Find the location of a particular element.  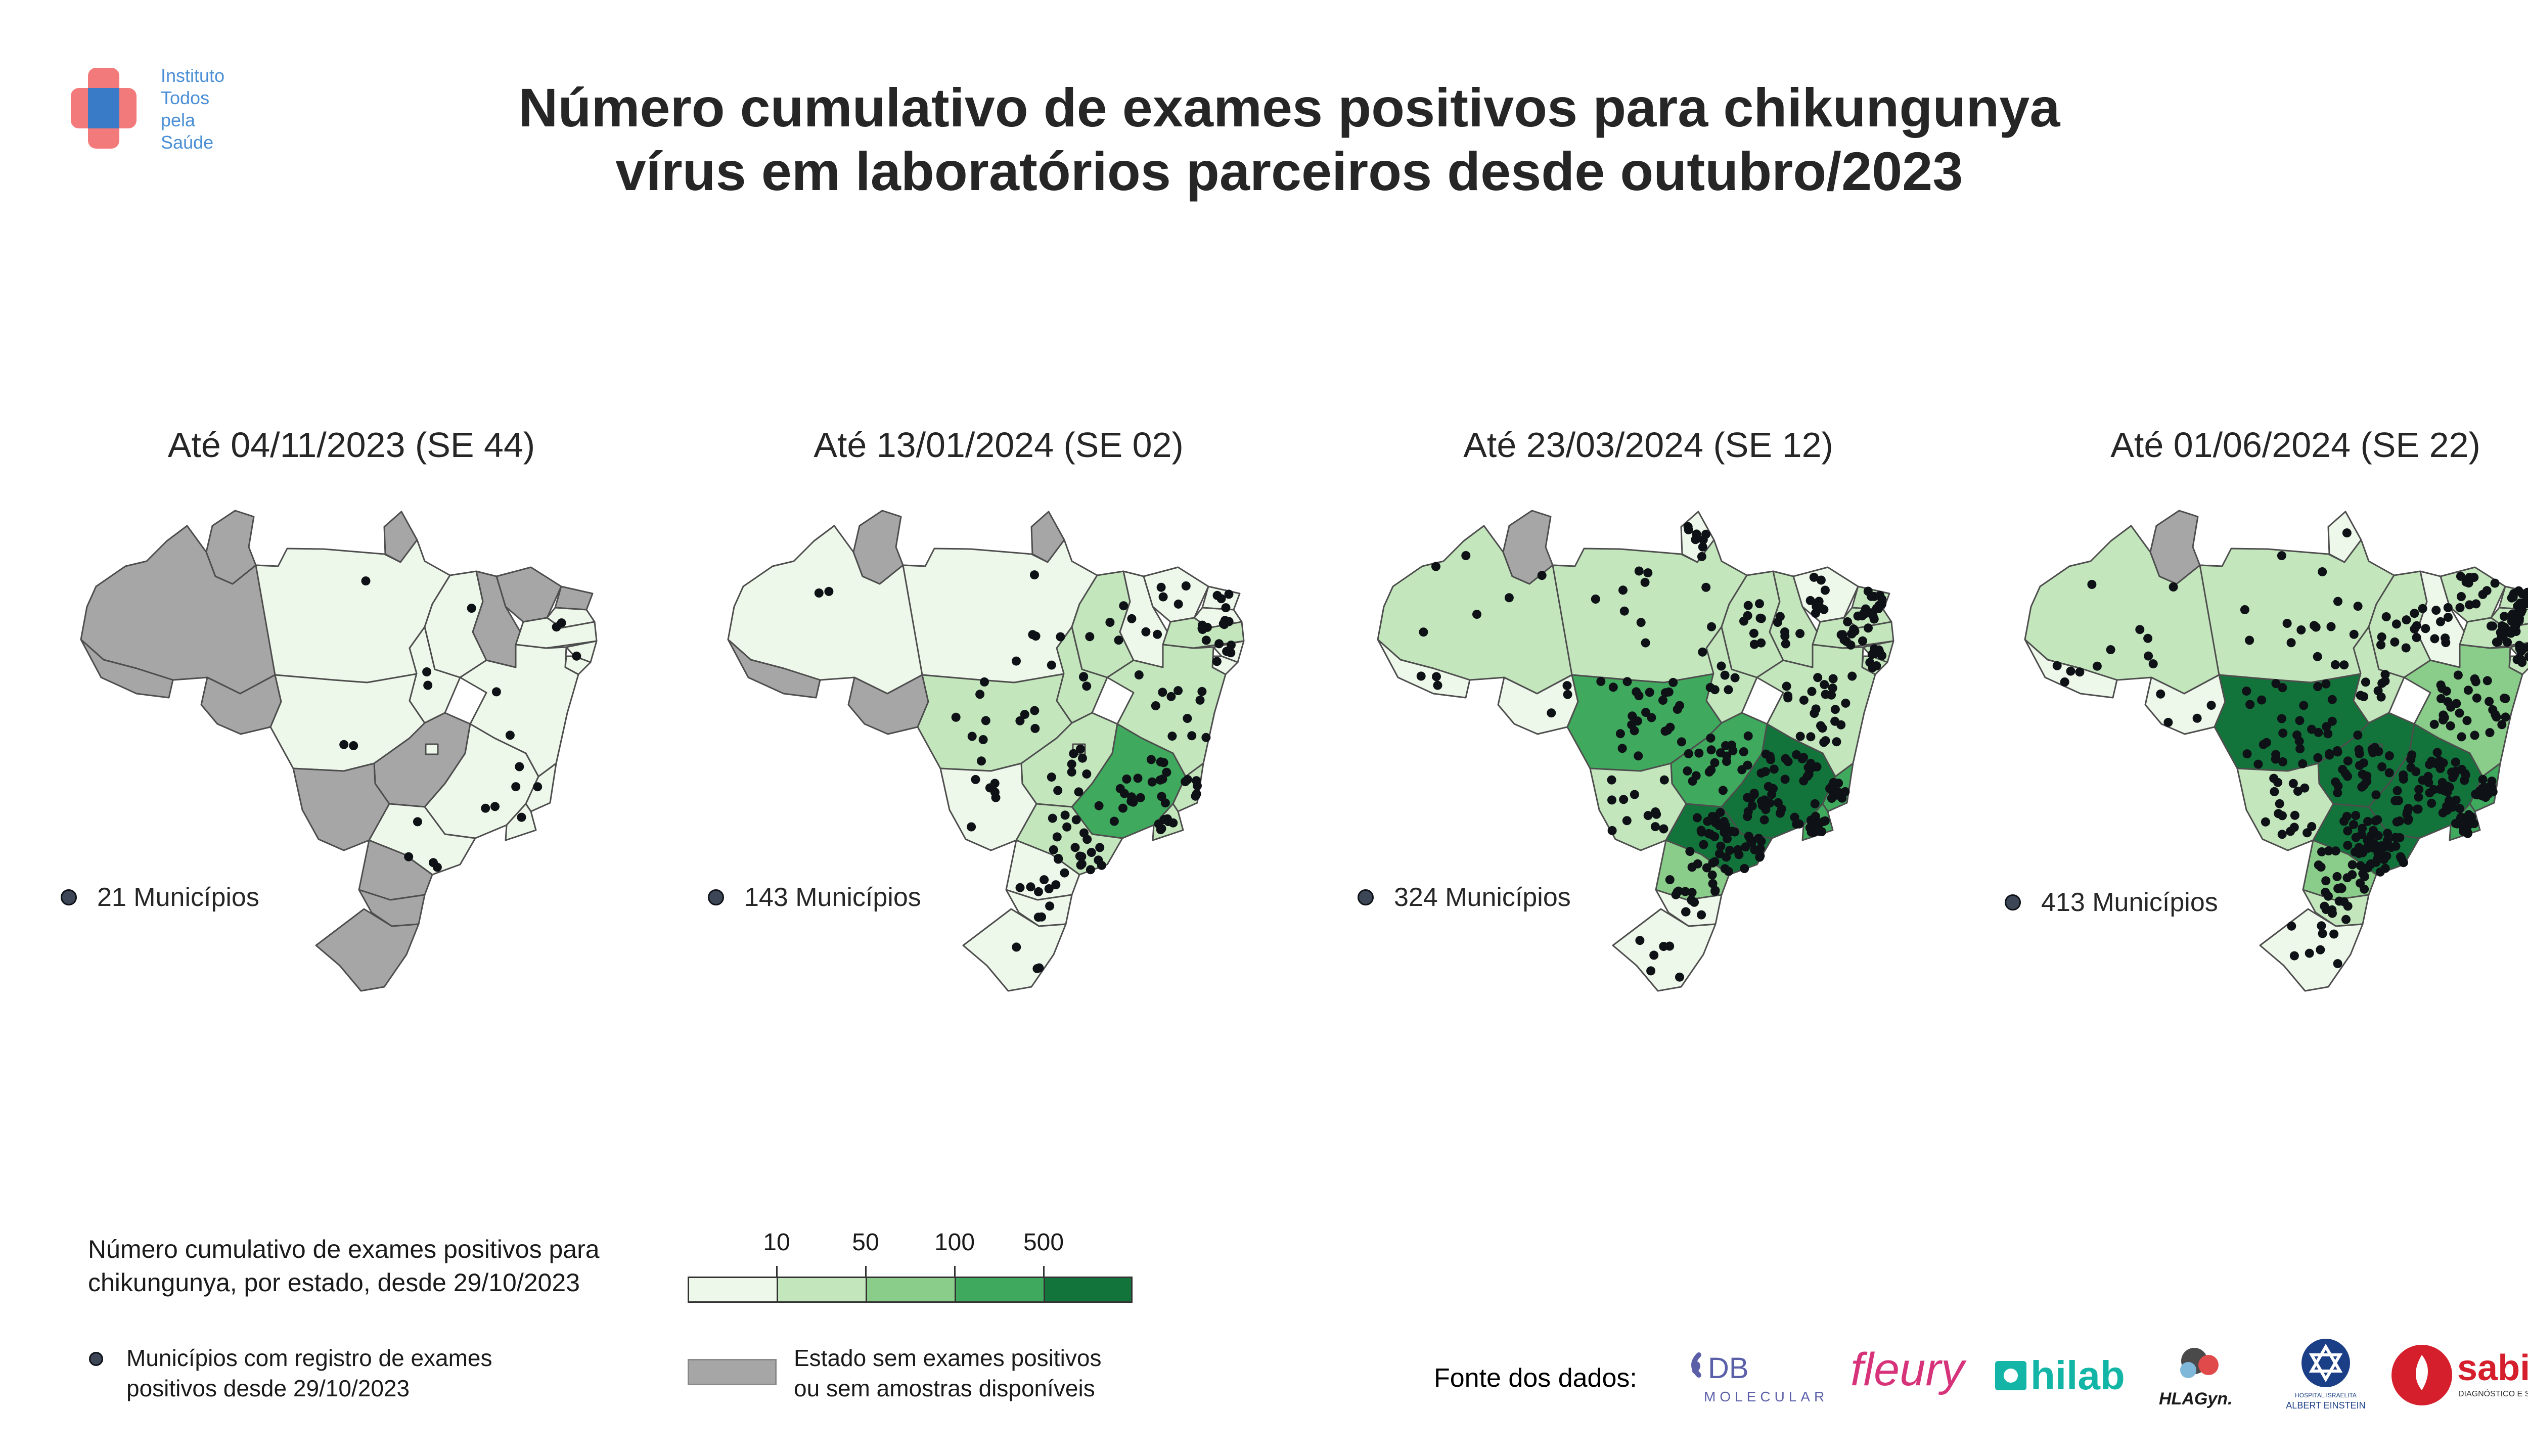

municipios-count-label: 324 Municípios is located at coordinates (1482, 897).